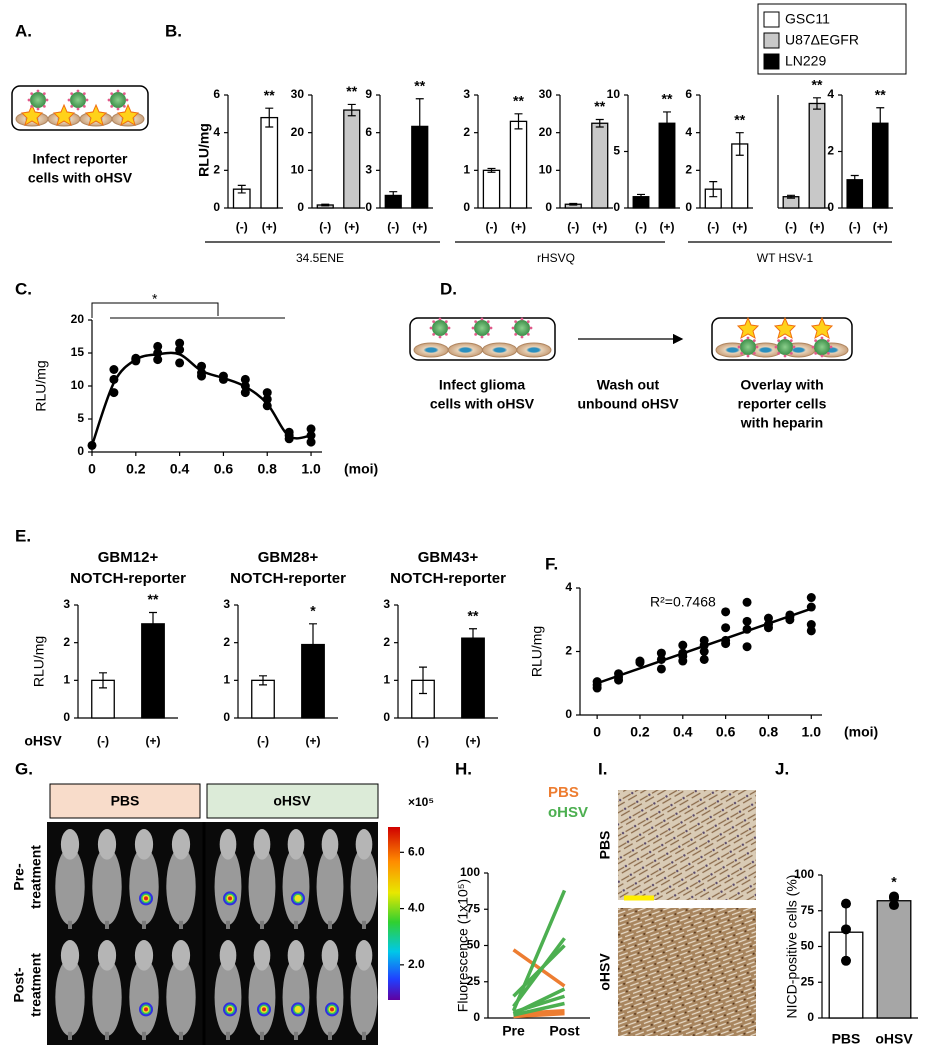  Describe the element at coordinates (36, 985) in the screenshot. I see `row-label: treatment` at that location.